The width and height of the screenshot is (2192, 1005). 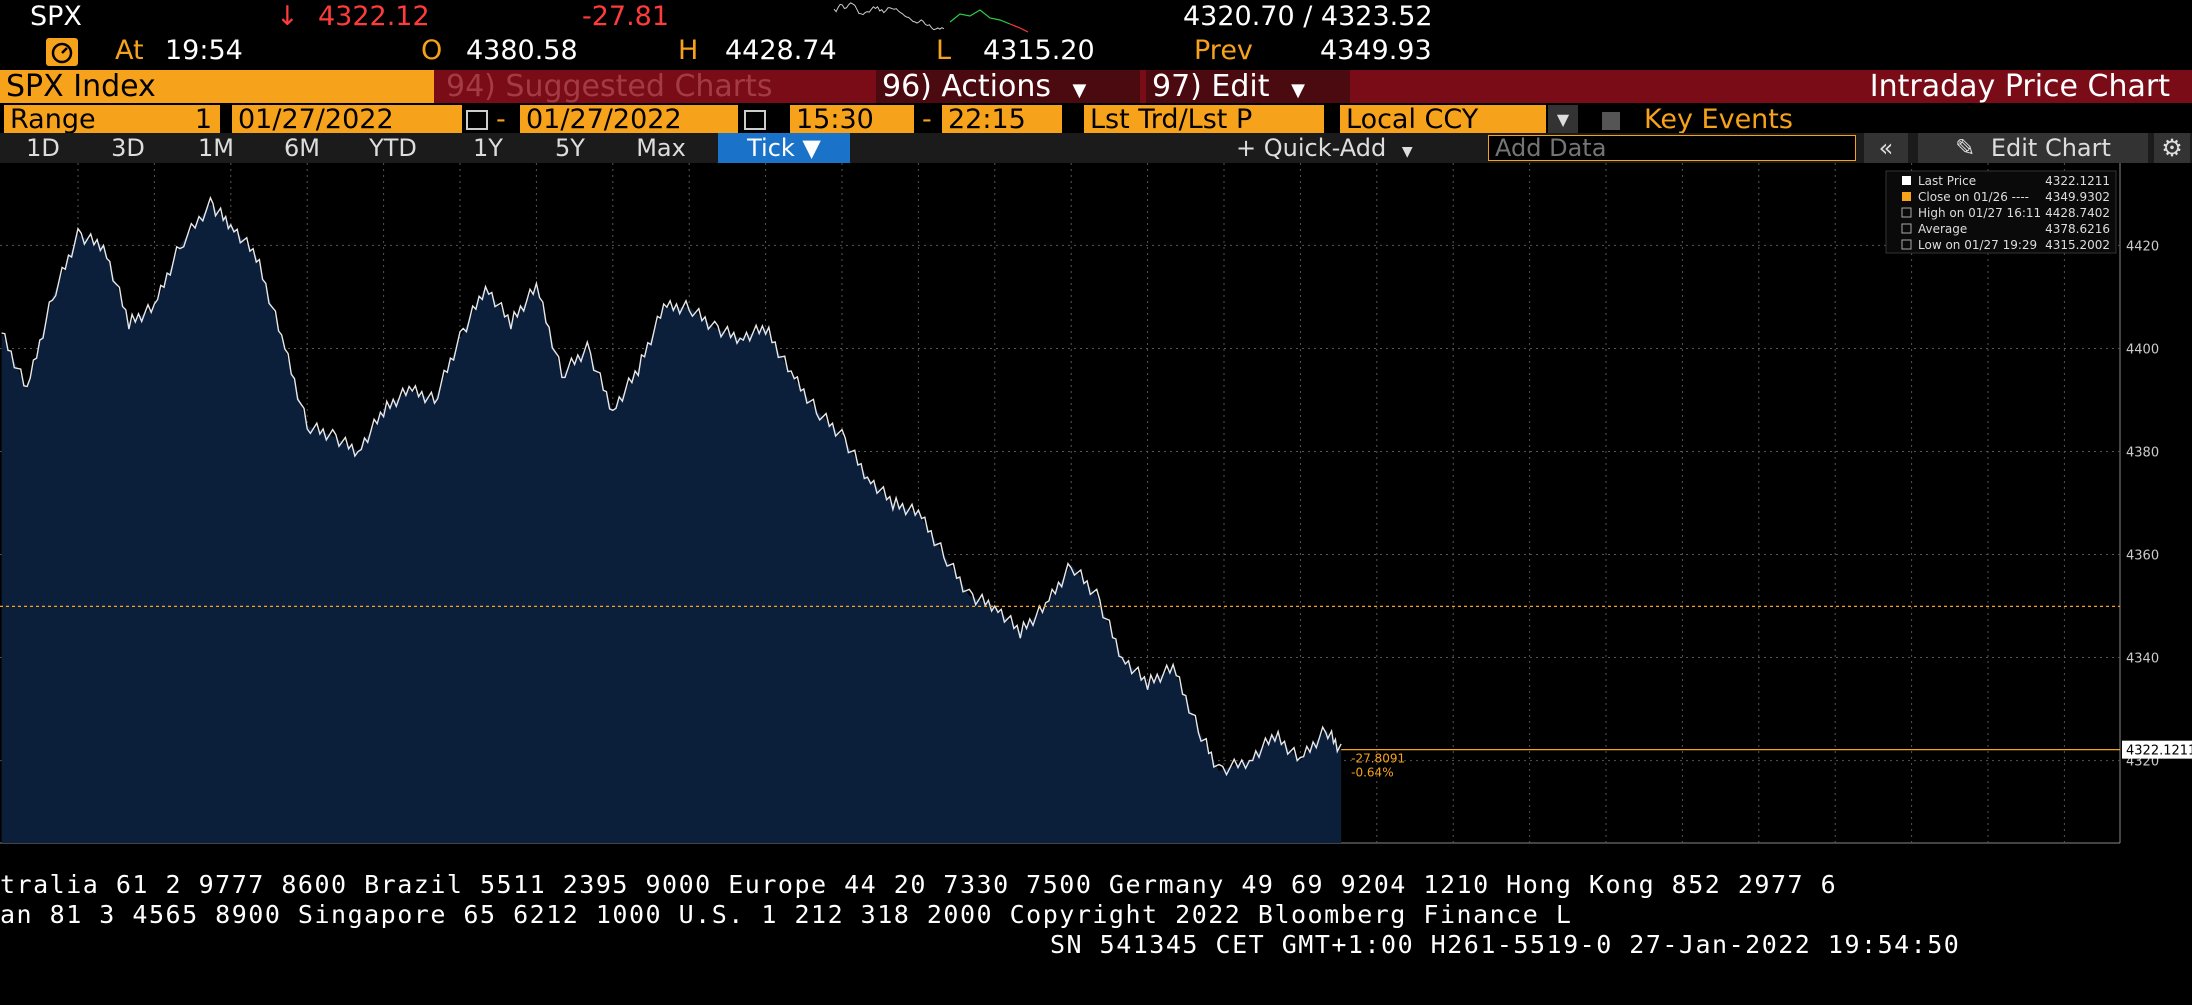 I want to click on tab-1m: 1M, so click(x=216, y=148).